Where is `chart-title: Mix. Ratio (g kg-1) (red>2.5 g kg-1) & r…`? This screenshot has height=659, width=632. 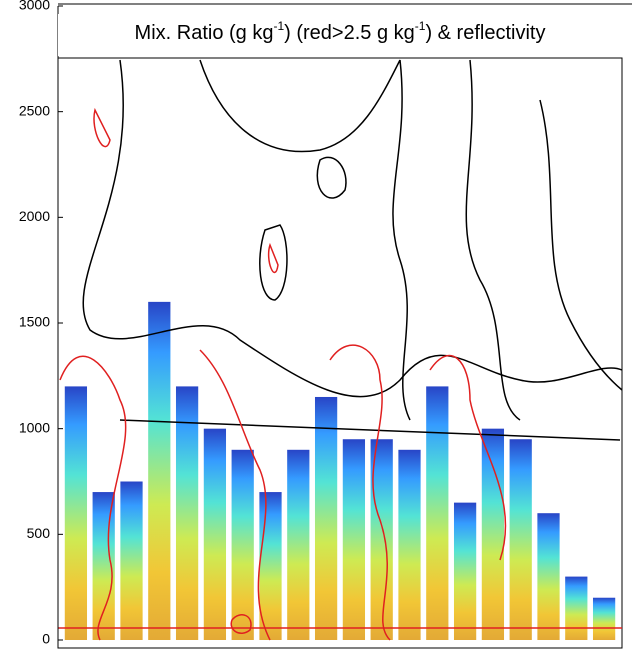
chart-title: Mix. Ratio (g kg-1) (red>2.5 g kg-1) & r… is located at coordinates (340, 31).